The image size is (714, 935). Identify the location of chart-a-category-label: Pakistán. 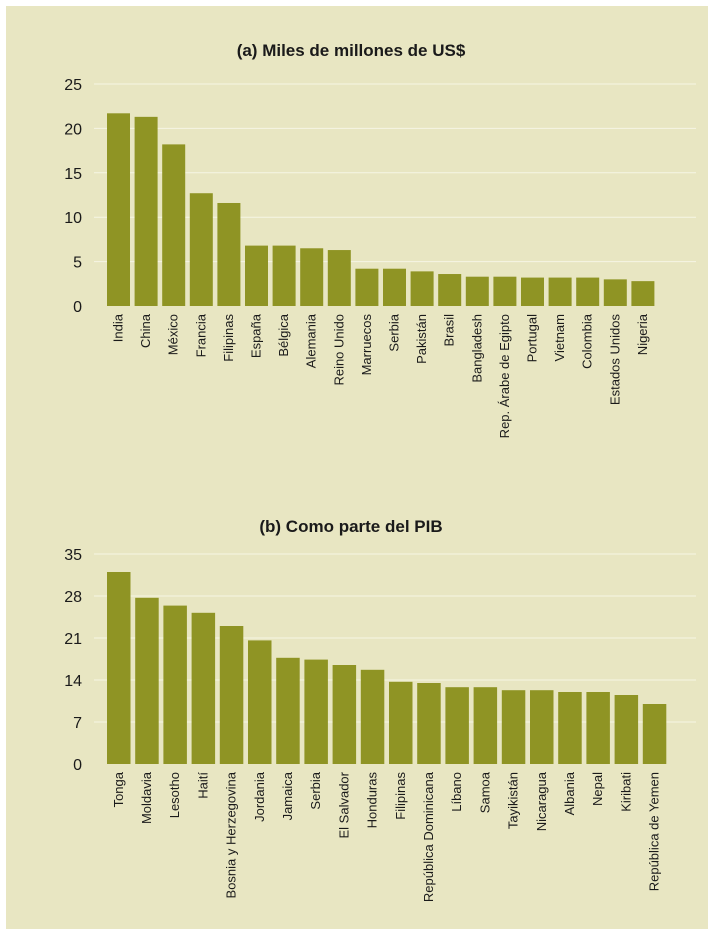
(421, 339).